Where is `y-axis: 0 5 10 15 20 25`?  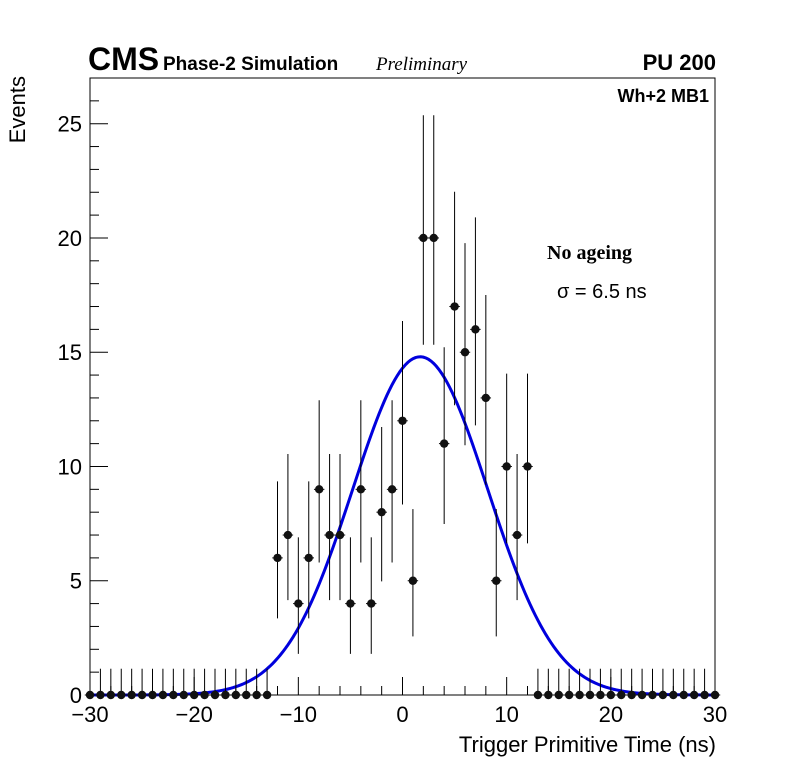 y-axis: 0 5 10 15 20 25 is located at coordinates (83, 404).